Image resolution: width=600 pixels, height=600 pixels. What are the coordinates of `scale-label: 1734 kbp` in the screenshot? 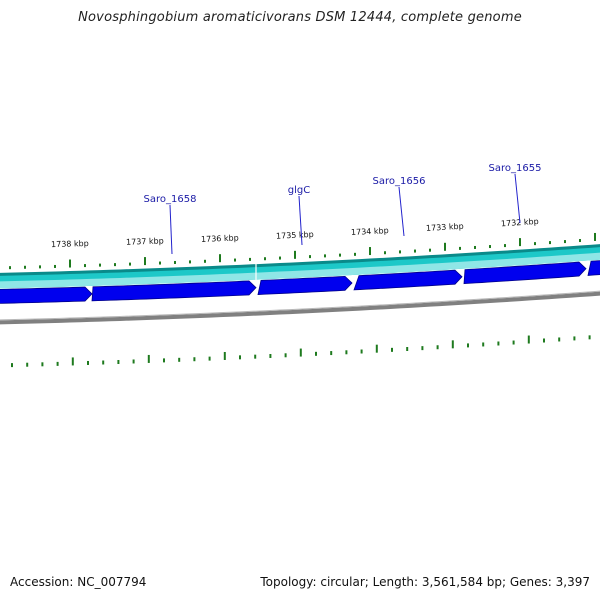 It's located at (370, 231).